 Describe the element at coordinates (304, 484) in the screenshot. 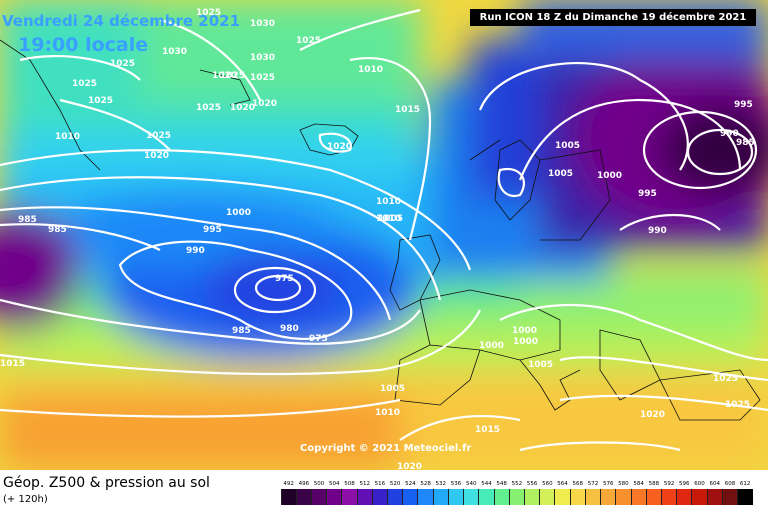

I see `scale-tick-label: 496` at that location.